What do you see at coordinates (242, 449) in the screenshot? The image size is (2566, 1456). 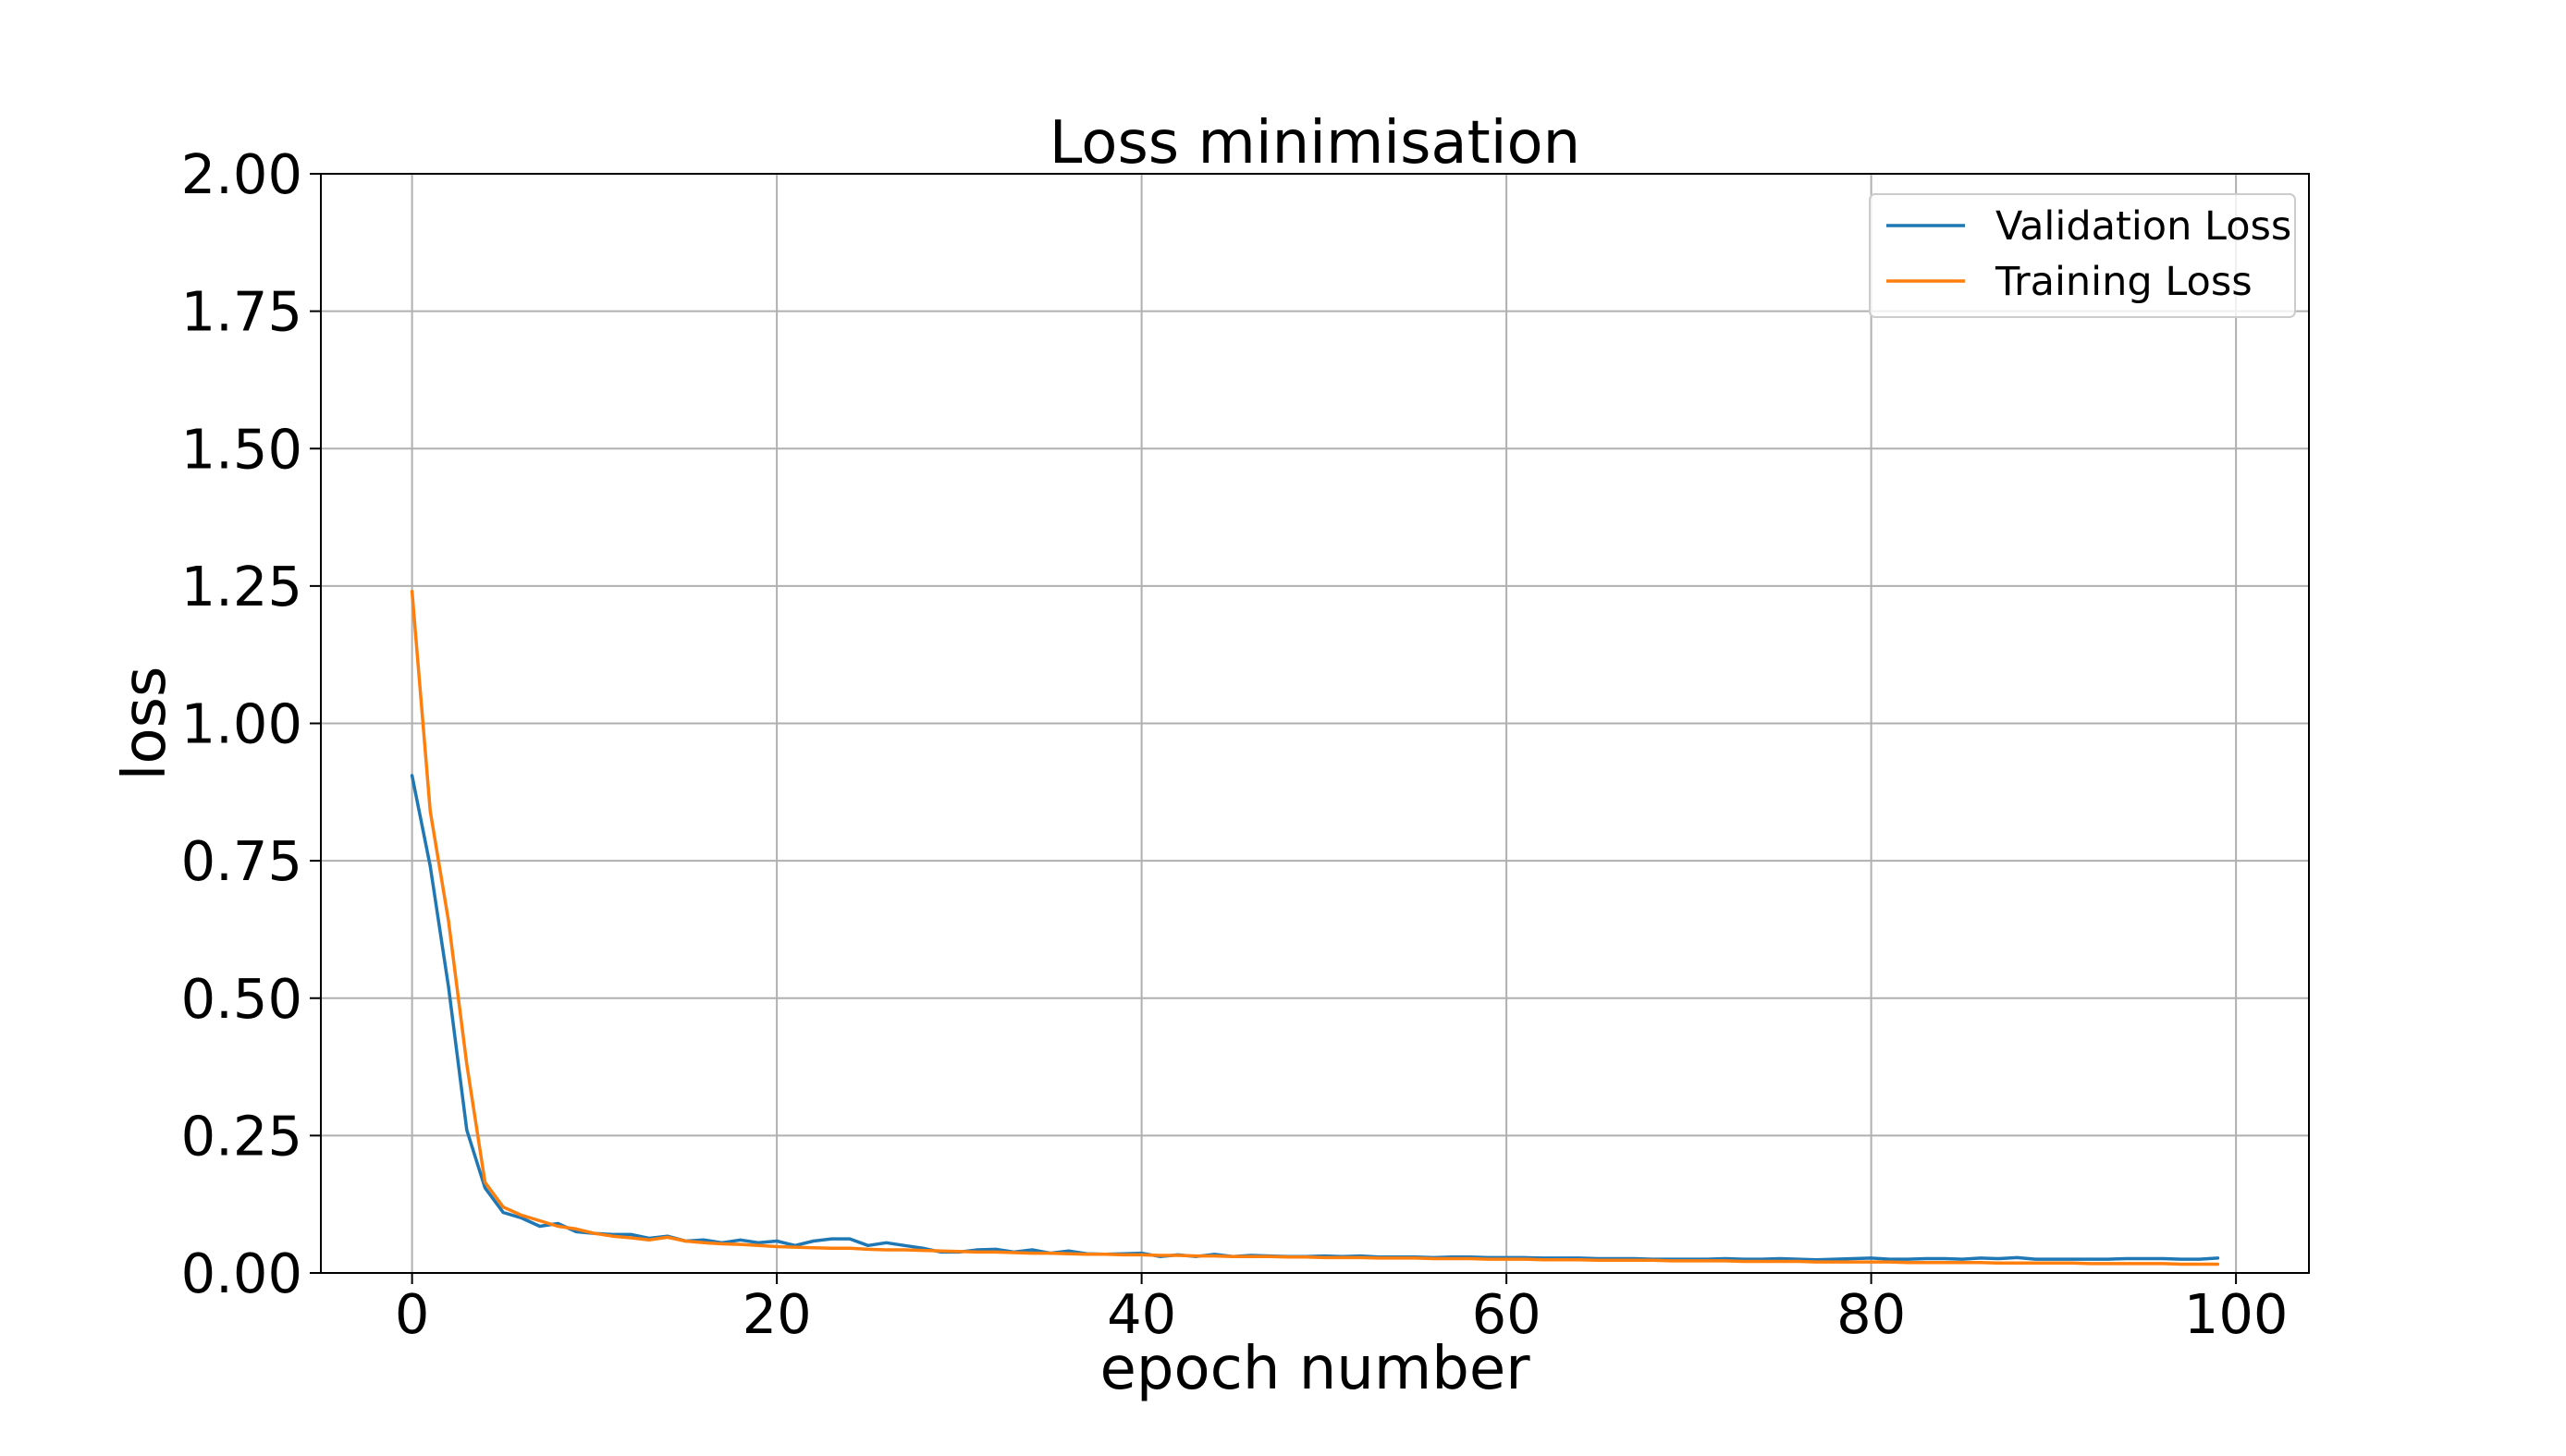 I see `y-tick-label: 1.50` at bounding box center [242, 449].